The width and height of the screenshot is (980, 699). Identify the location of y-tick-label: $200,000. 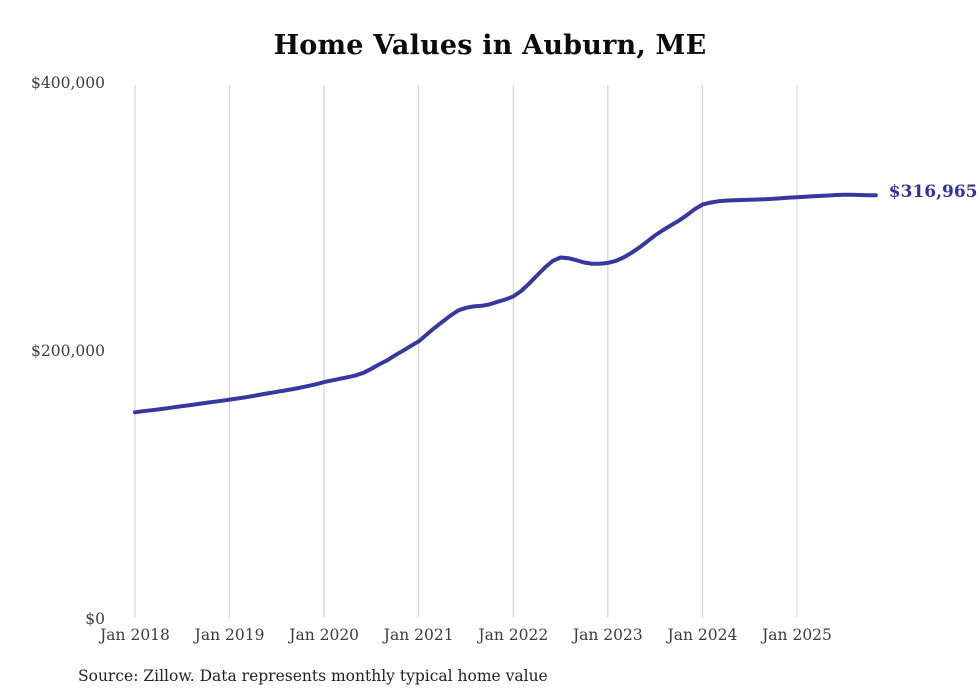
(68, 351).